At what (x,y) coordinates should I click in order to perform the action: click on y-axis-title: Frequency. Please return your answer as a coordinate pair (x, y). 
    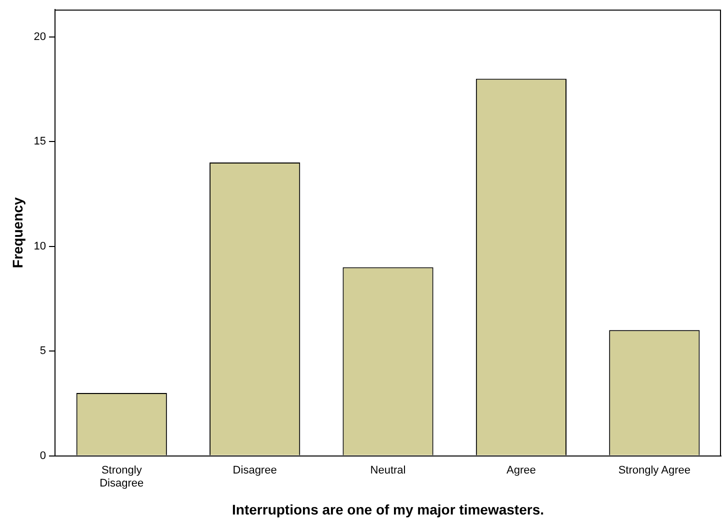
    Looking at the image, I should click on (17, 232).